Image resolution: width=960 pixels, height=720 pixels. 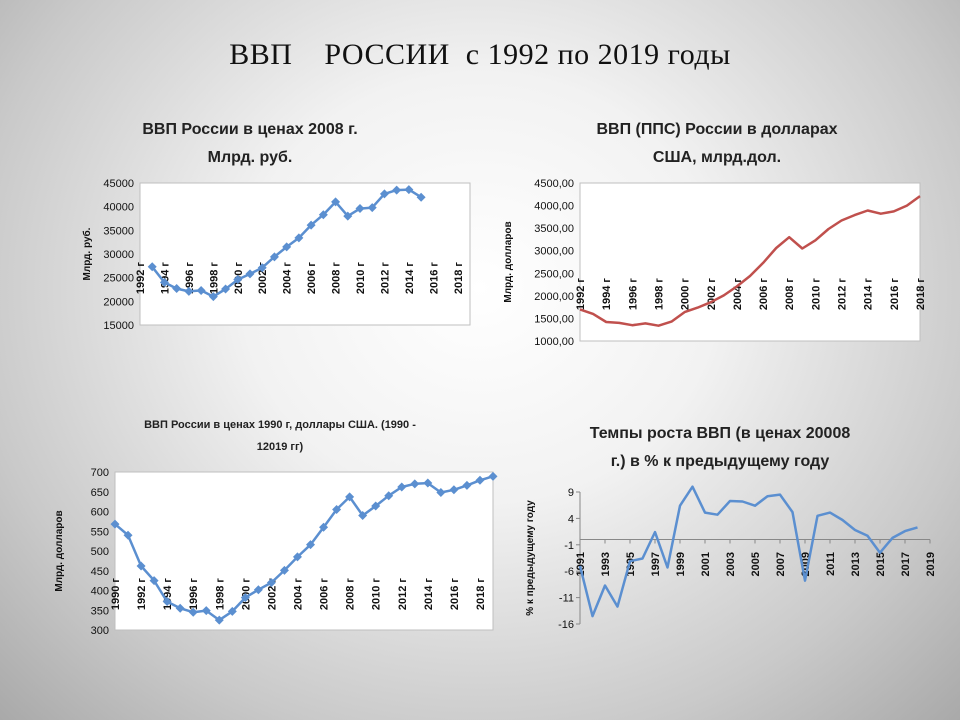 I want to click on y-tick-label: 600, so click(x=100, y=513).